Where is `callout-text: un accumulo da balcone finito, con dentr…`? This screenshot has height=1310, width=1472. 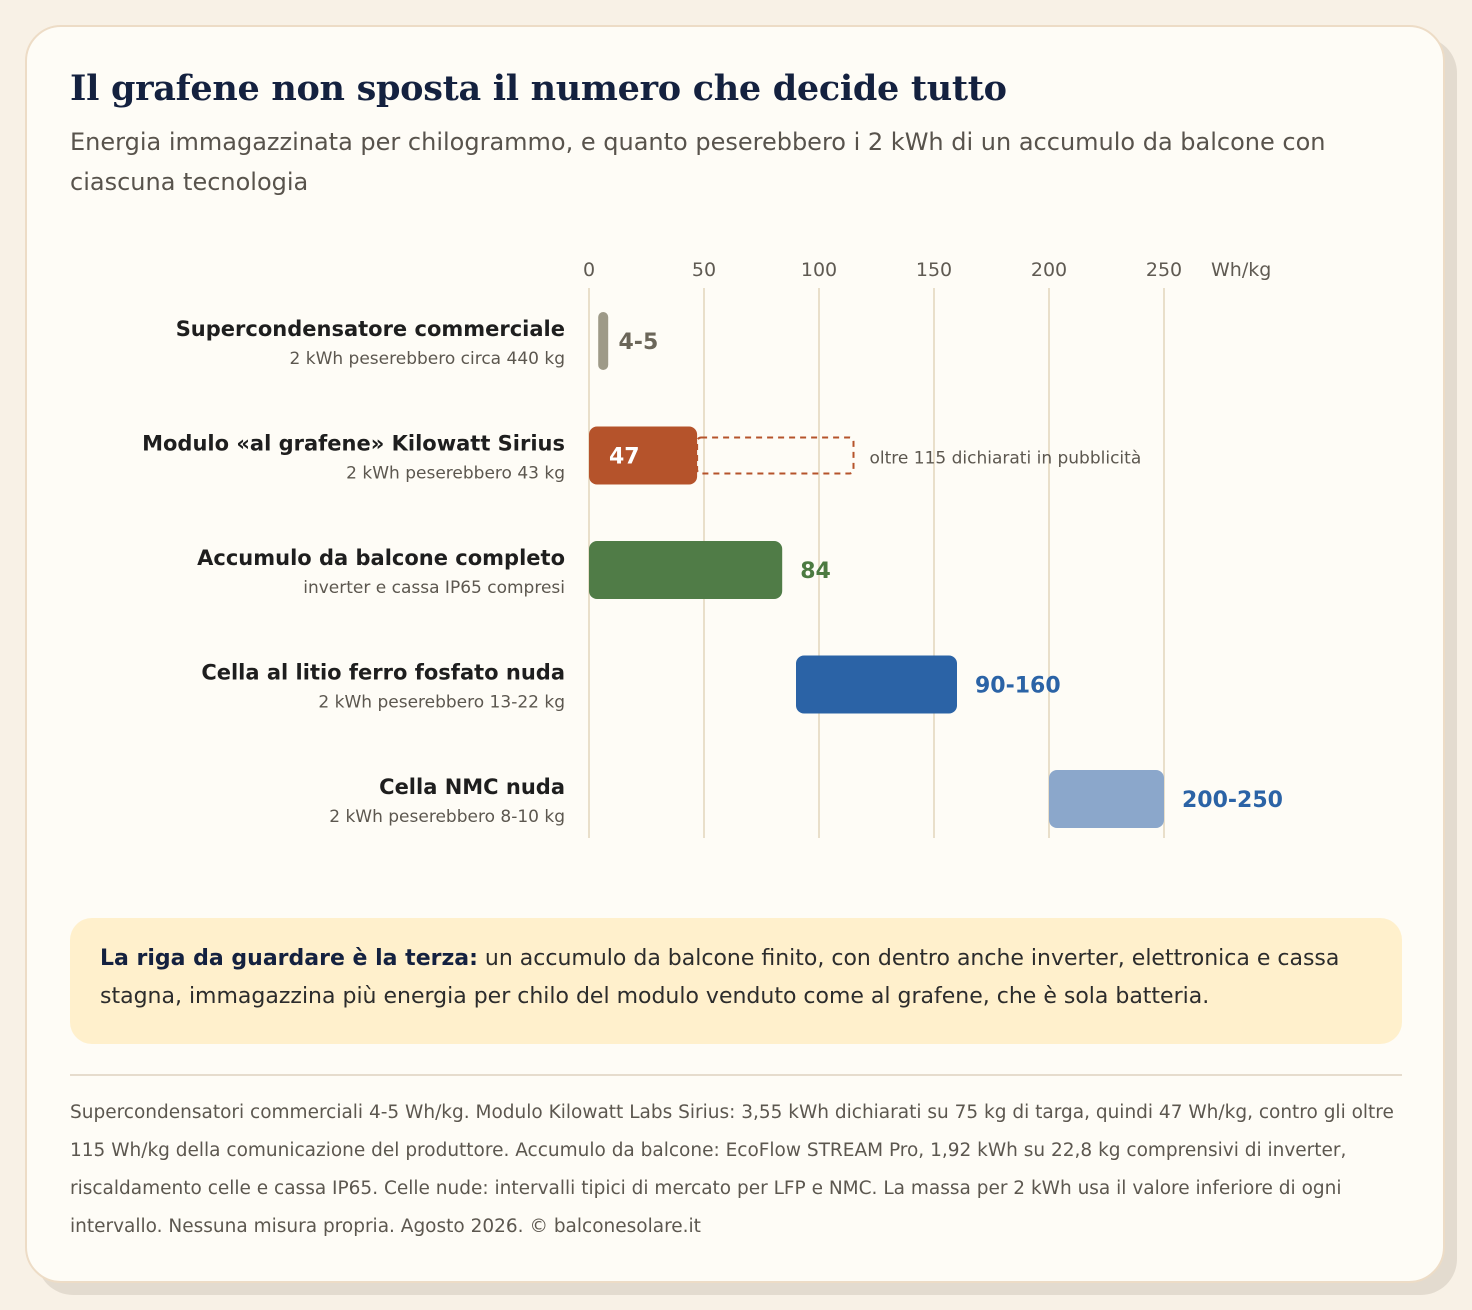 callout-text: un accumulo da balcone finito, con dentr… is located at coordinates (720, 977).